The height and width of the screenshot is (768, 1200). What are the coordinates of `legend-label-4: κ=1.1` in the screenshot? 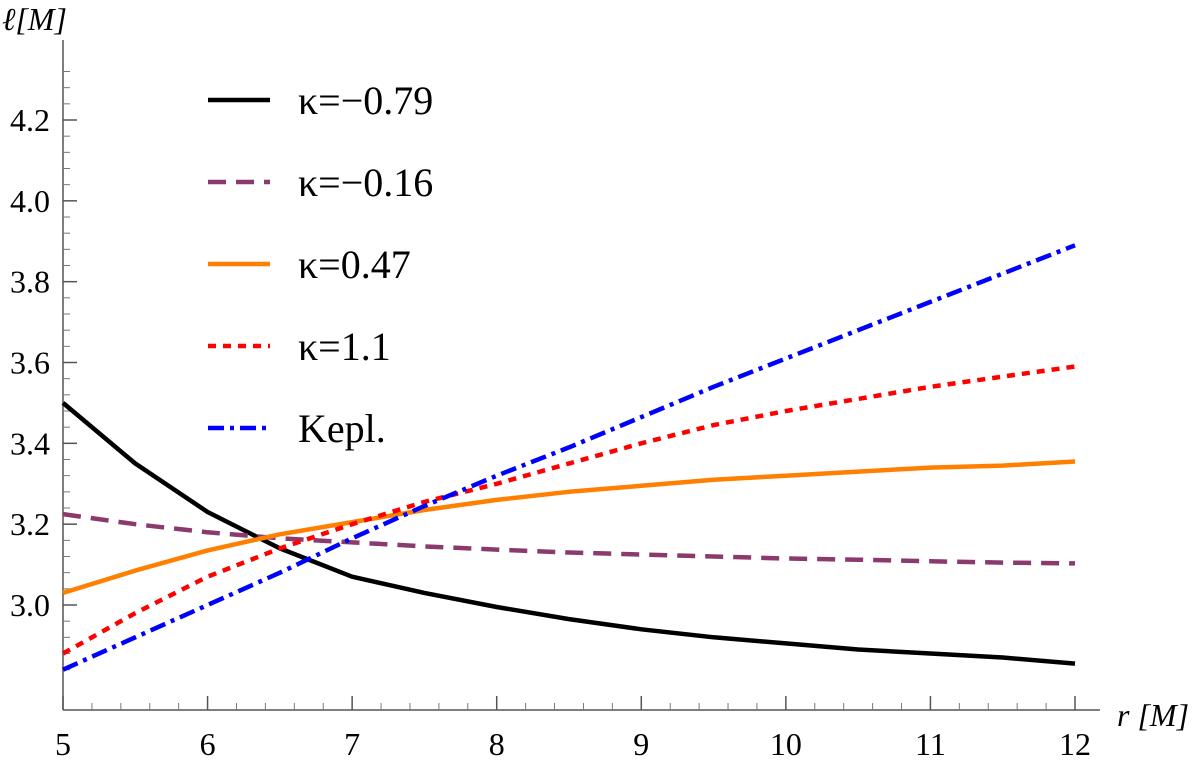 It's located at (344, 346).